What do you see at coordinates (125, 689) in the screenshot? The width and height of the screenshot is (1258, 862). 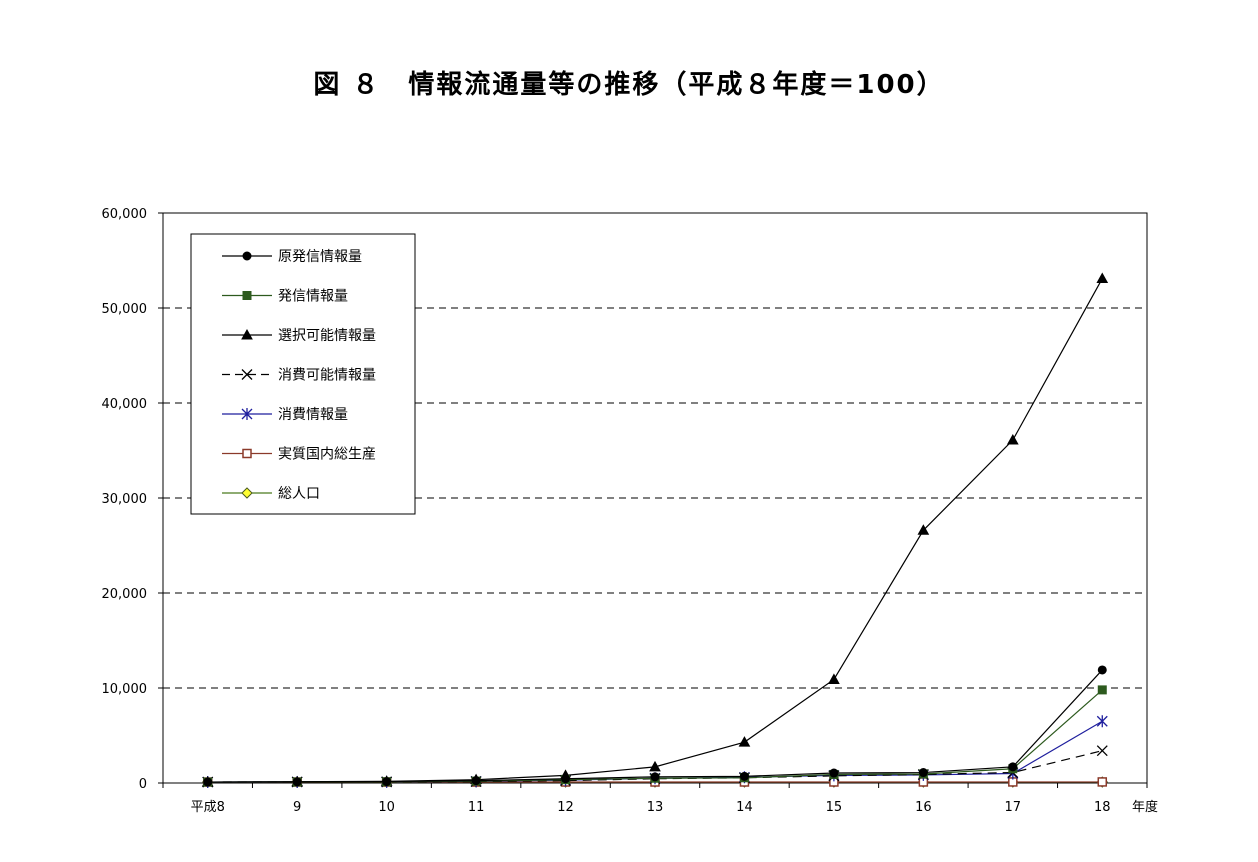 I see `y-tick-label: 10,000` at bounding box center [125, 689].